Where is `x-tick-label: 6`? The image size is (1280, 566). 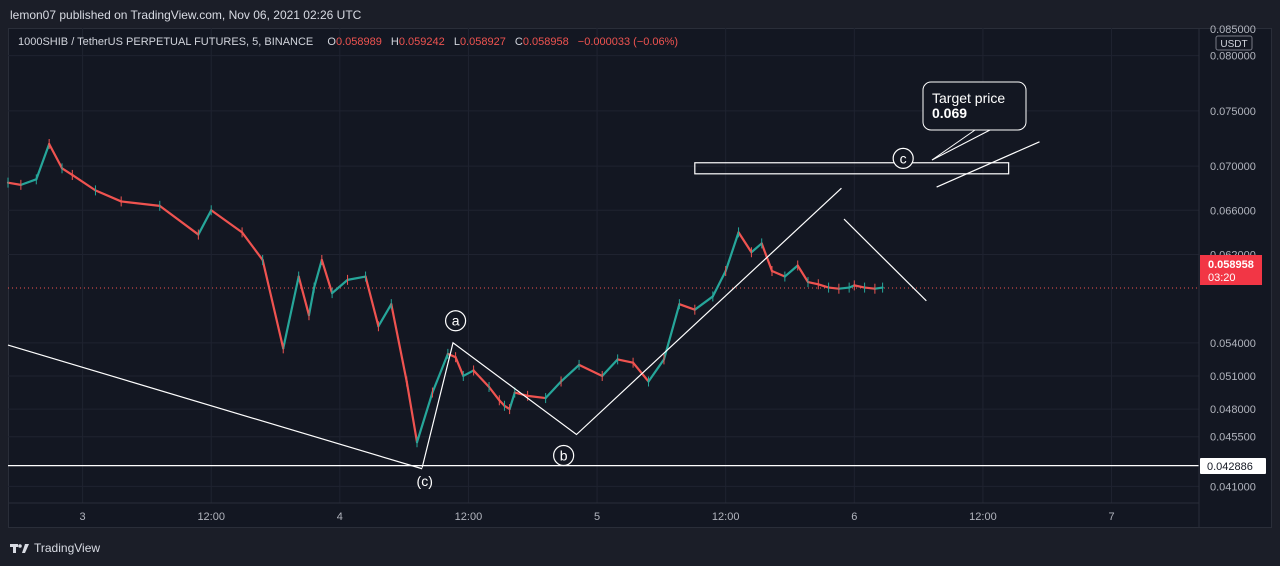
x-tick-label: 6 is located at coordinates (854, 517).